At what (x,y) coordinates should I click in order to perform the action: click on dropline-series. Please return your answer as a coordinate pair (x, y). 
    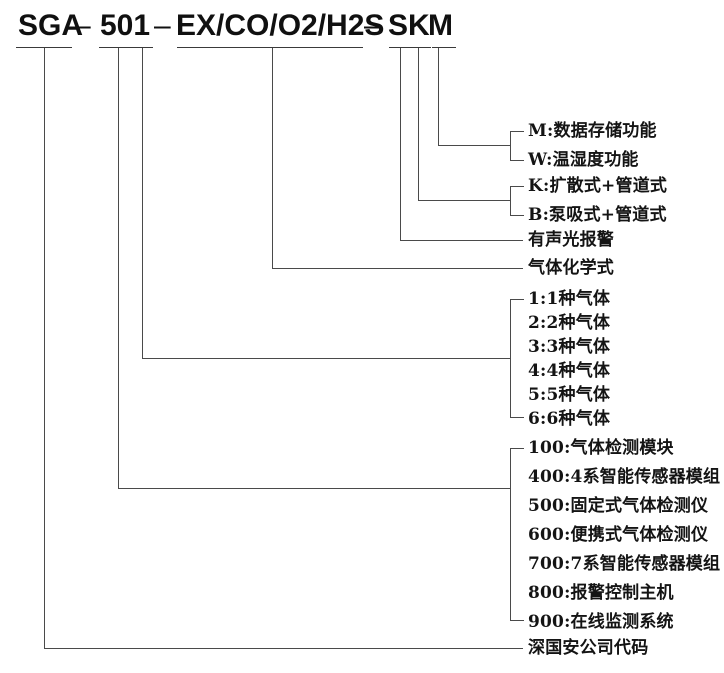
    Looking at the image, I should click on (118, 268).